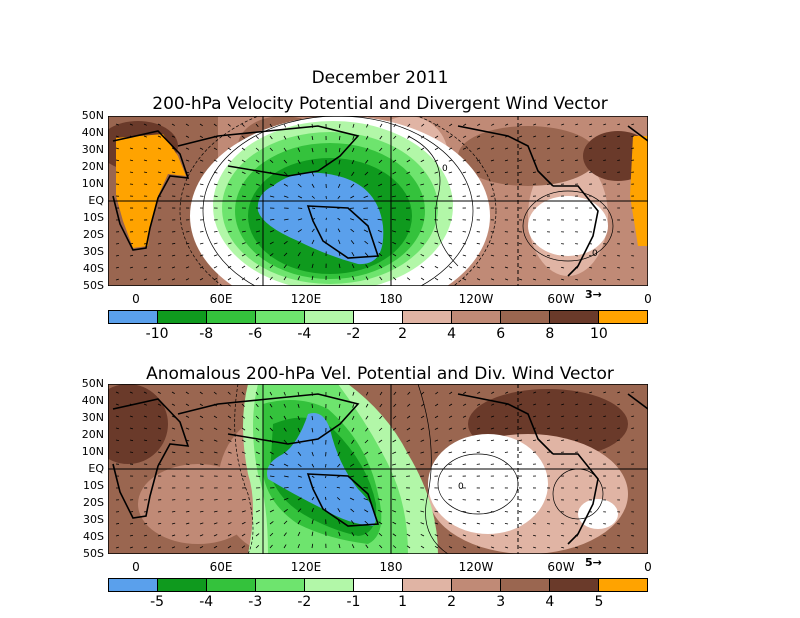  Describe the element at coordinates (353, 334) in the screenshot. I see `colorbar-label: -2` at that location.